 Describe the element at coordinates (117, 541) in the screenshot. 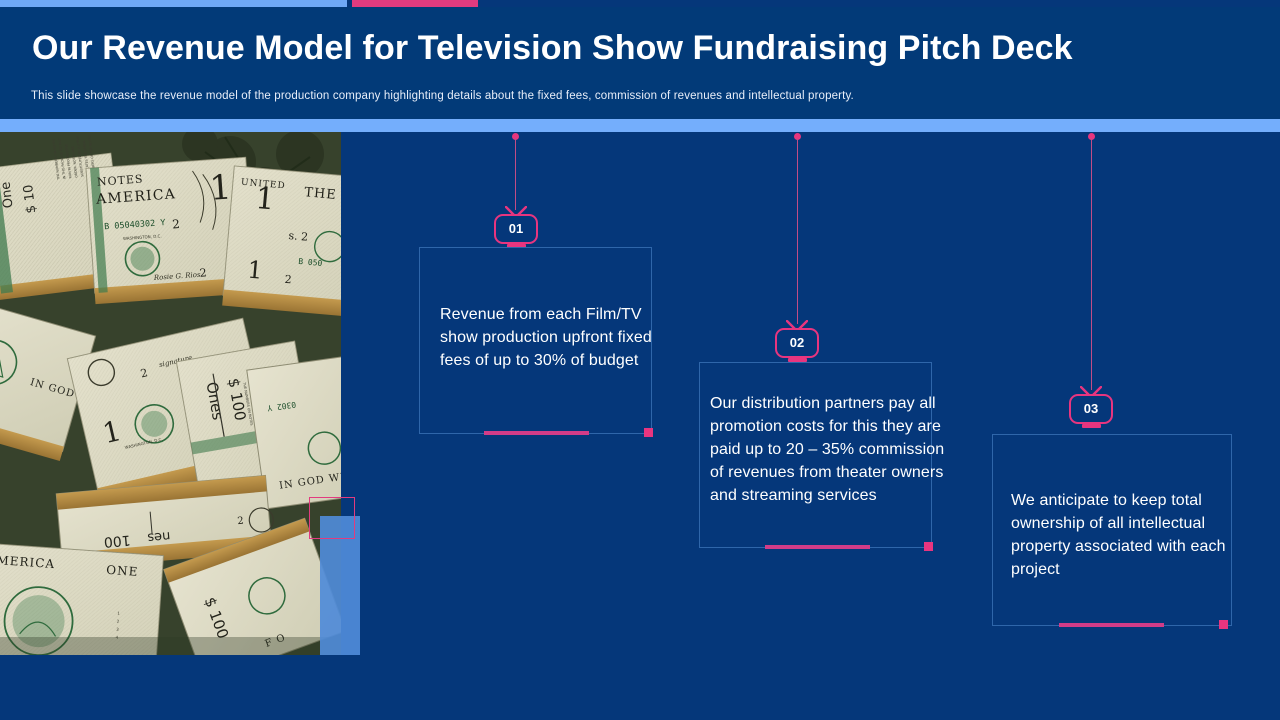

I see `svg-text: 100` at that location.